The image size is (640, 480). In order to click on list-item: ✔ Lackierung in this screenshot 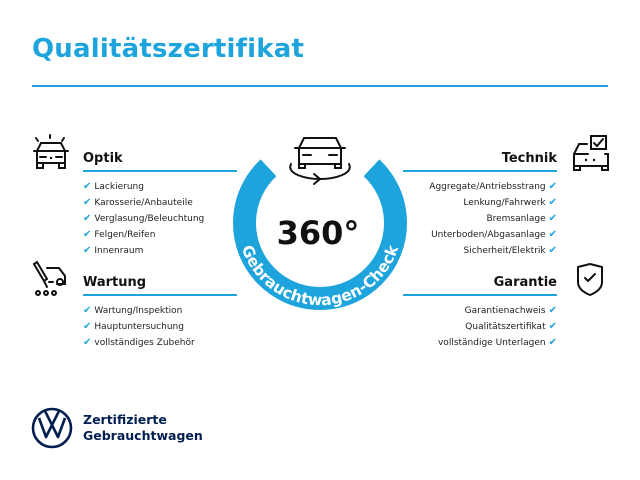, I will do `click(113, 186)`.